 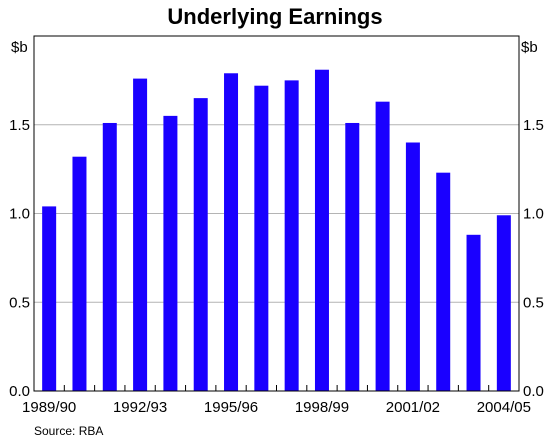 What do you see at coordinates (49, 407) in the screenshot?
I see `x-tick-label: 1989/90` at bounding box center [49, 407].